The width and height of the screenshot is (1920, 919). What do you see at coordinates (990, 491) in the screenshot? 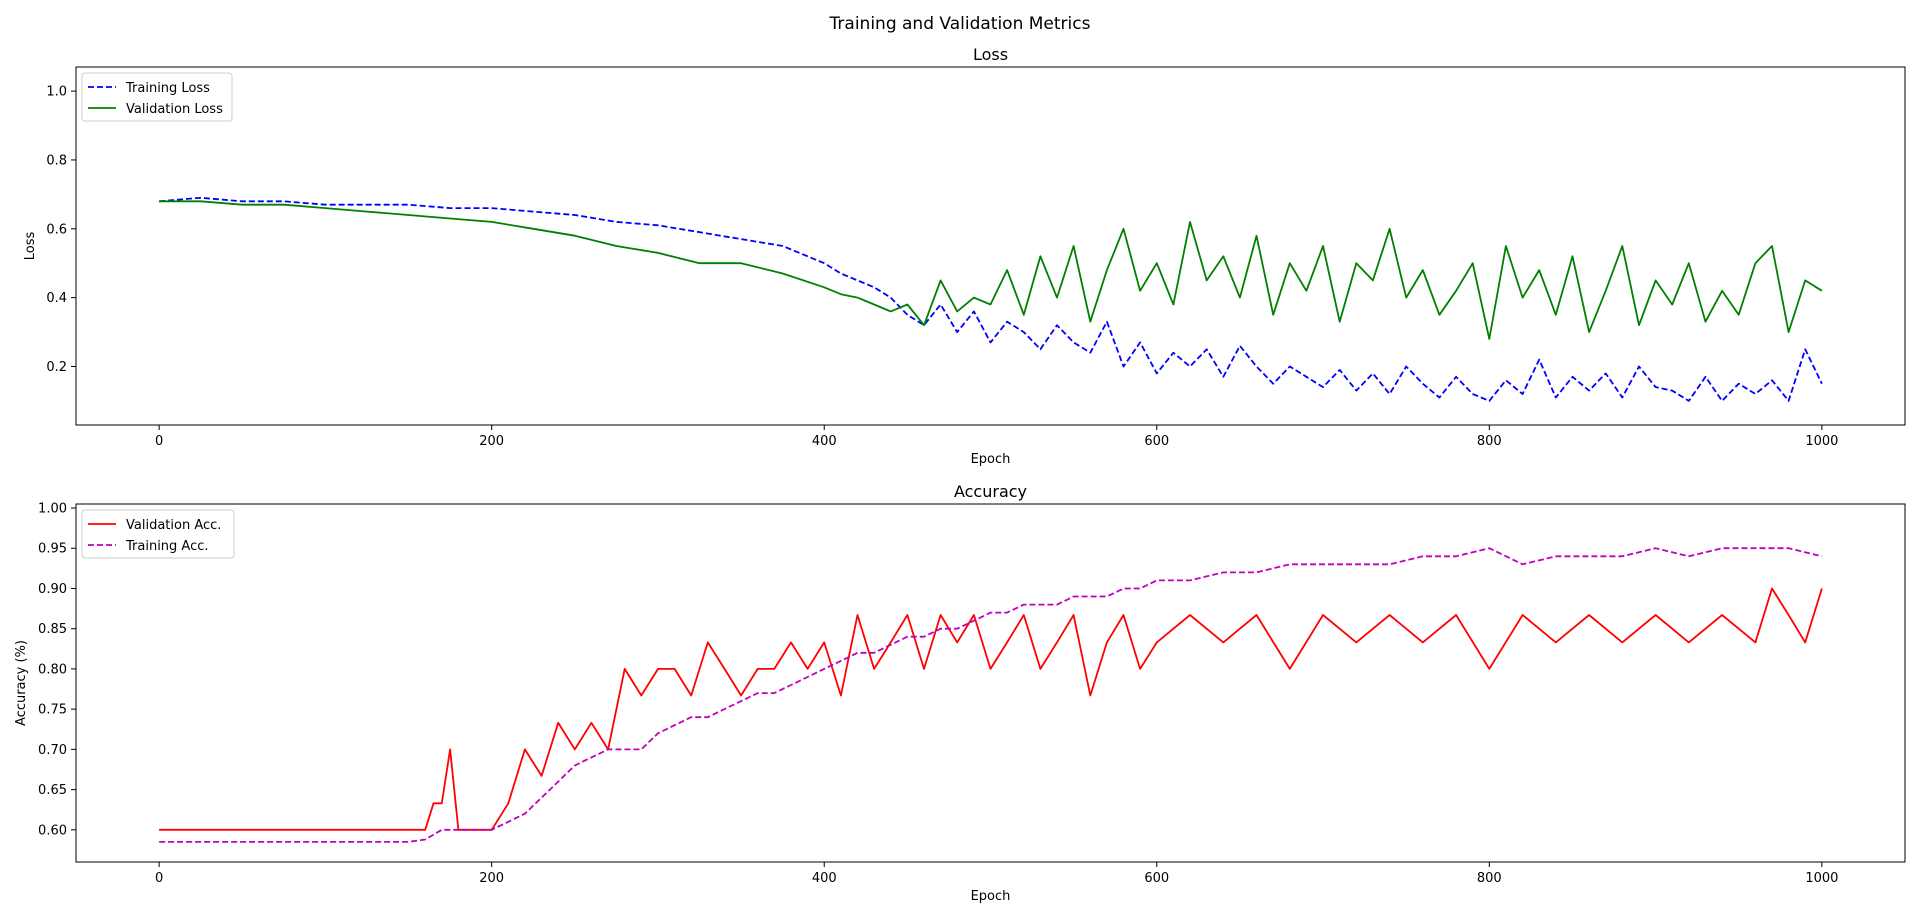
I see `subplot-title: Accuracy` at bounding box center [990, 491].